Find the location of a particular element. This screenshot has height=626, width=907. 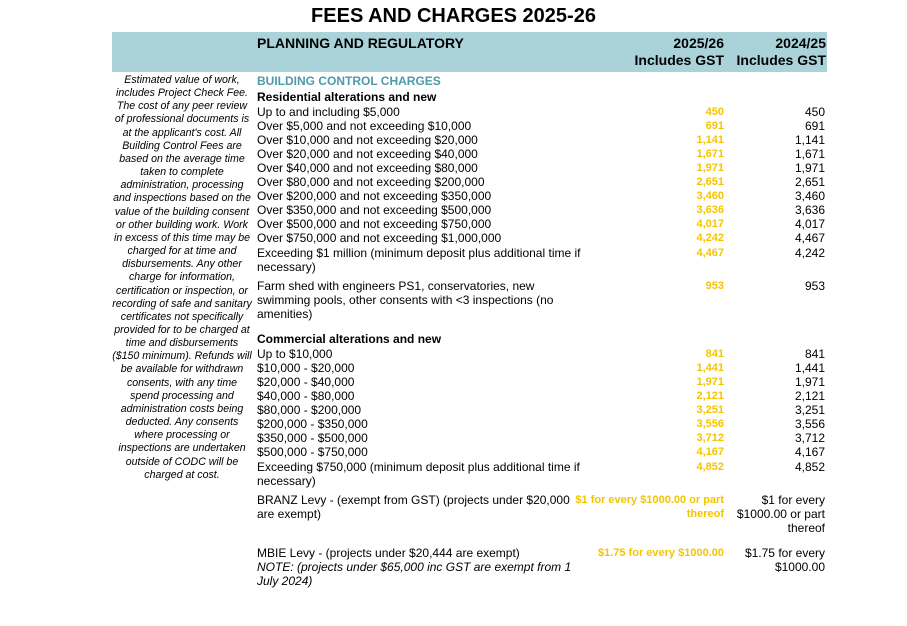

page-title: FEES AND CHARGES 2025-26 is located at coordinates (453, 16).